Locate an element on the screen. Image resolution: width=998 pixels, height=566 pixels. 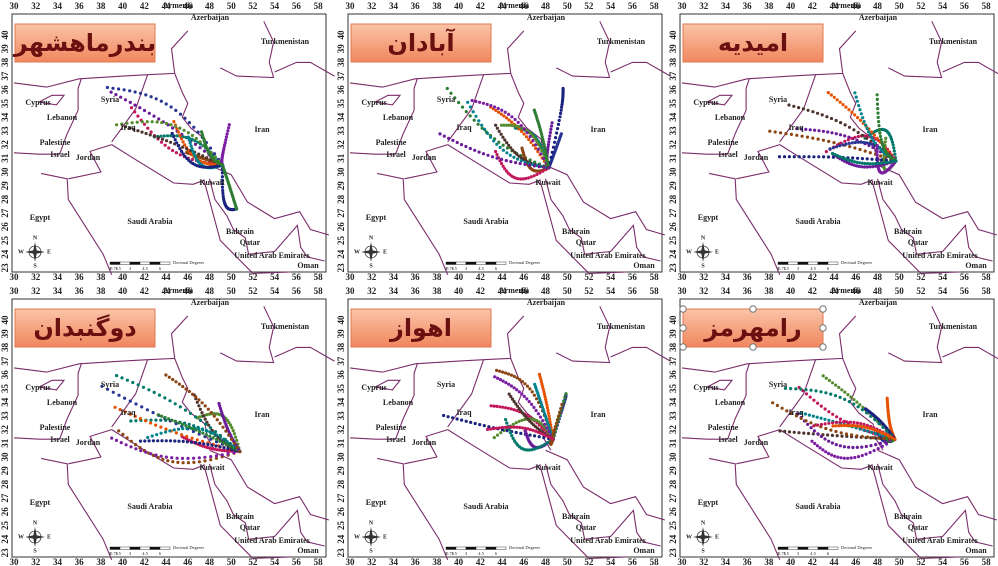
lon-tick-label: 44 is located at coordinates (835, 291).